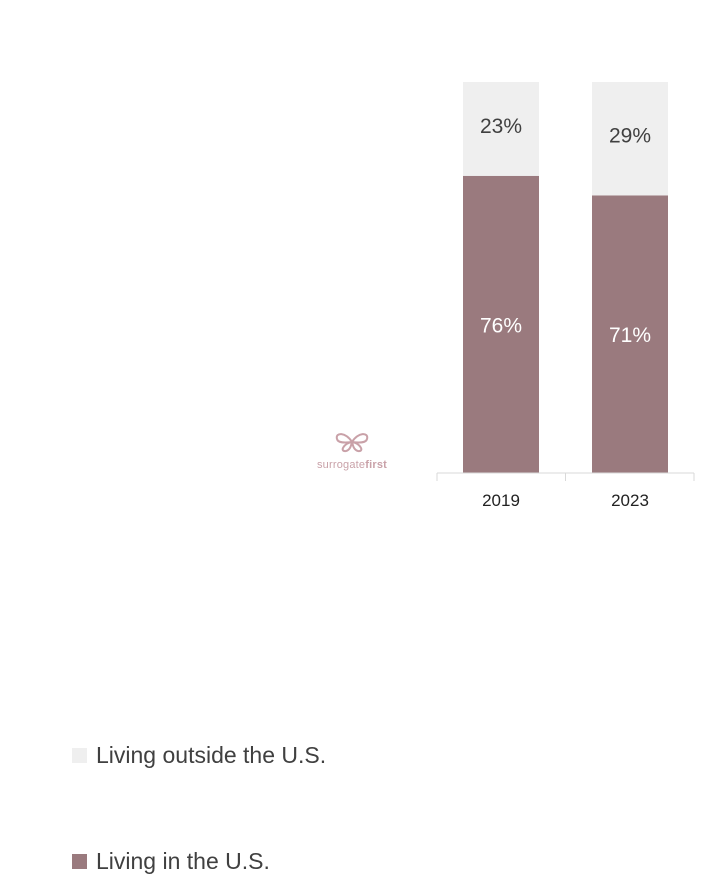 This screenshot has width=709, height=875. Describe the element at coordinates (341, 465) in the screenshot. I see `logo-text-regular: surrogate` at that location.